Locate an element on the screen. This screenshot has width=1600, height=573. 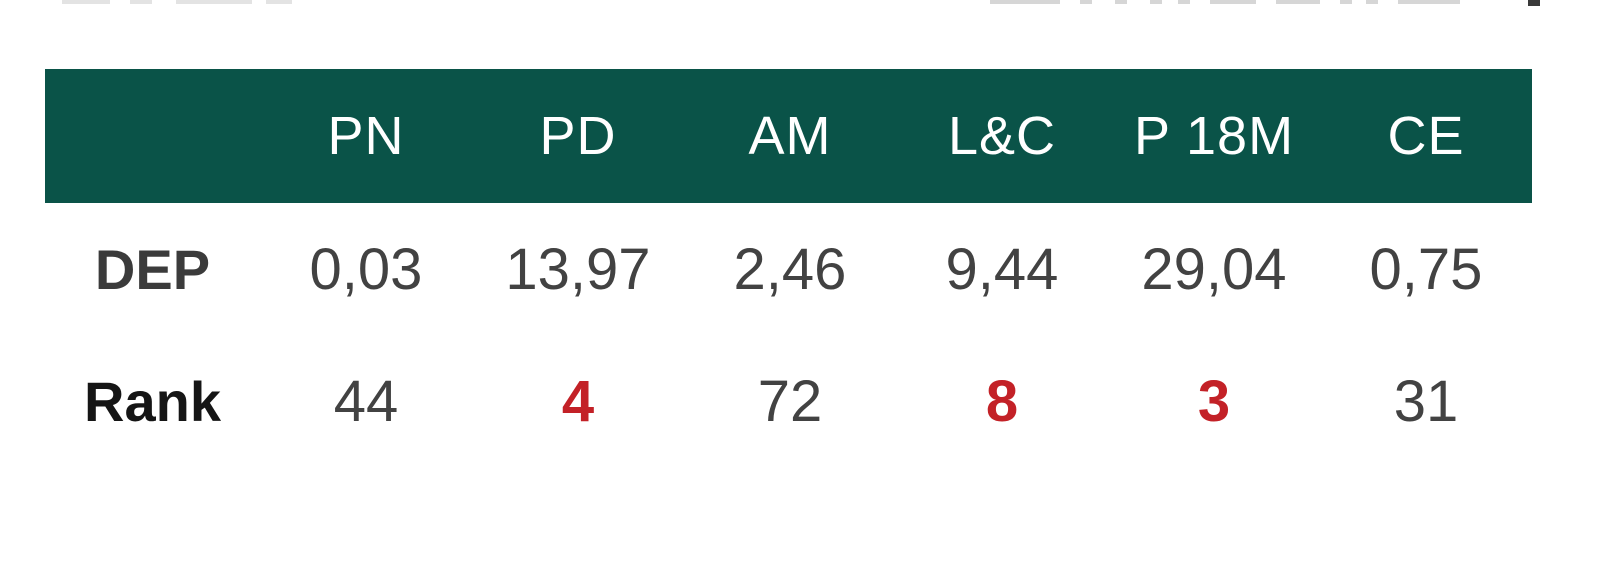
header-cell-p18m: P 18M is located at coordinates (1214, 136).